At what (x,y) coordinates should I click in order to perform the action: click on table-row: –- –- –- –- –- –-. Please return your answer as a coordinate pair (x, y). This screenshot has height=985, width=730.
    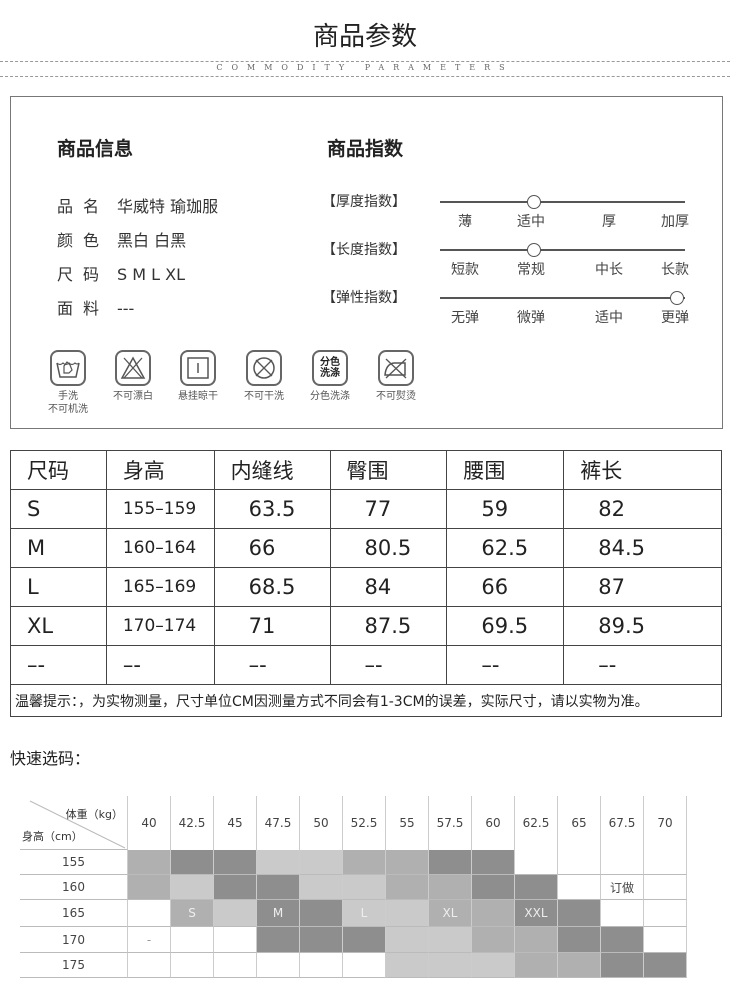
    Looking at the image, I should click on (366, 665).